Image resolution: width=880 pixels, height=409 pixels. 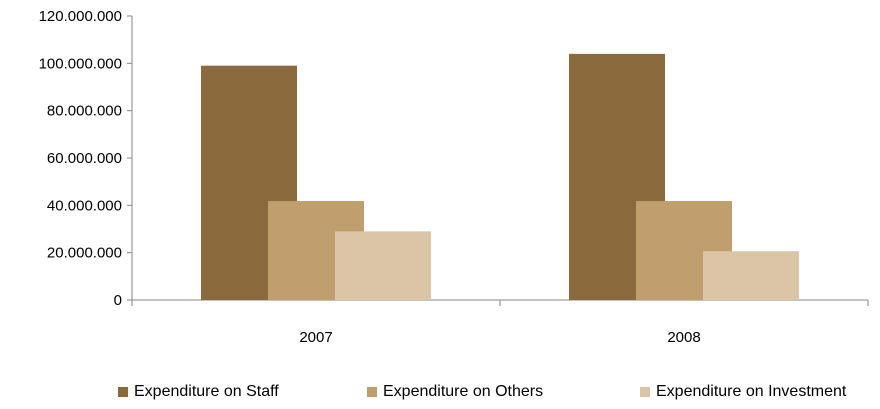 What do you see at coordinates (84, 205) in the screenshot?
I see `y-tick-label: 40.000.000` at bounding box center [84, 205].